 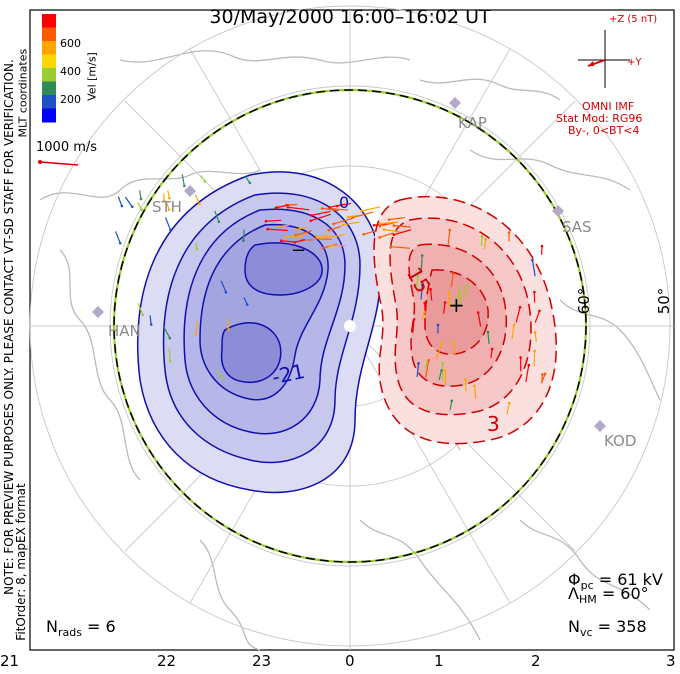 What do you see at coordinates (615, 581) in the screenshot?
I see `phi-pc-stat: Φpc = 61 kV` at bounding box center [615, 581].